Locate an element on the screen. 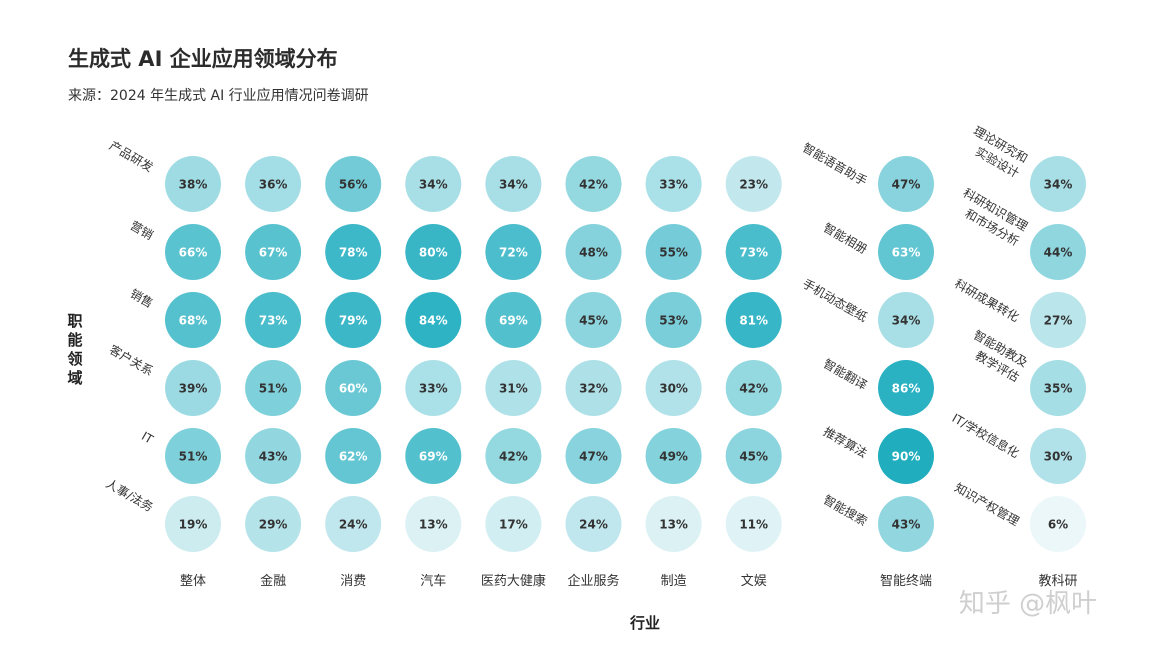  bubble-r0-c6: 33% is located at coordinates (673, 184).